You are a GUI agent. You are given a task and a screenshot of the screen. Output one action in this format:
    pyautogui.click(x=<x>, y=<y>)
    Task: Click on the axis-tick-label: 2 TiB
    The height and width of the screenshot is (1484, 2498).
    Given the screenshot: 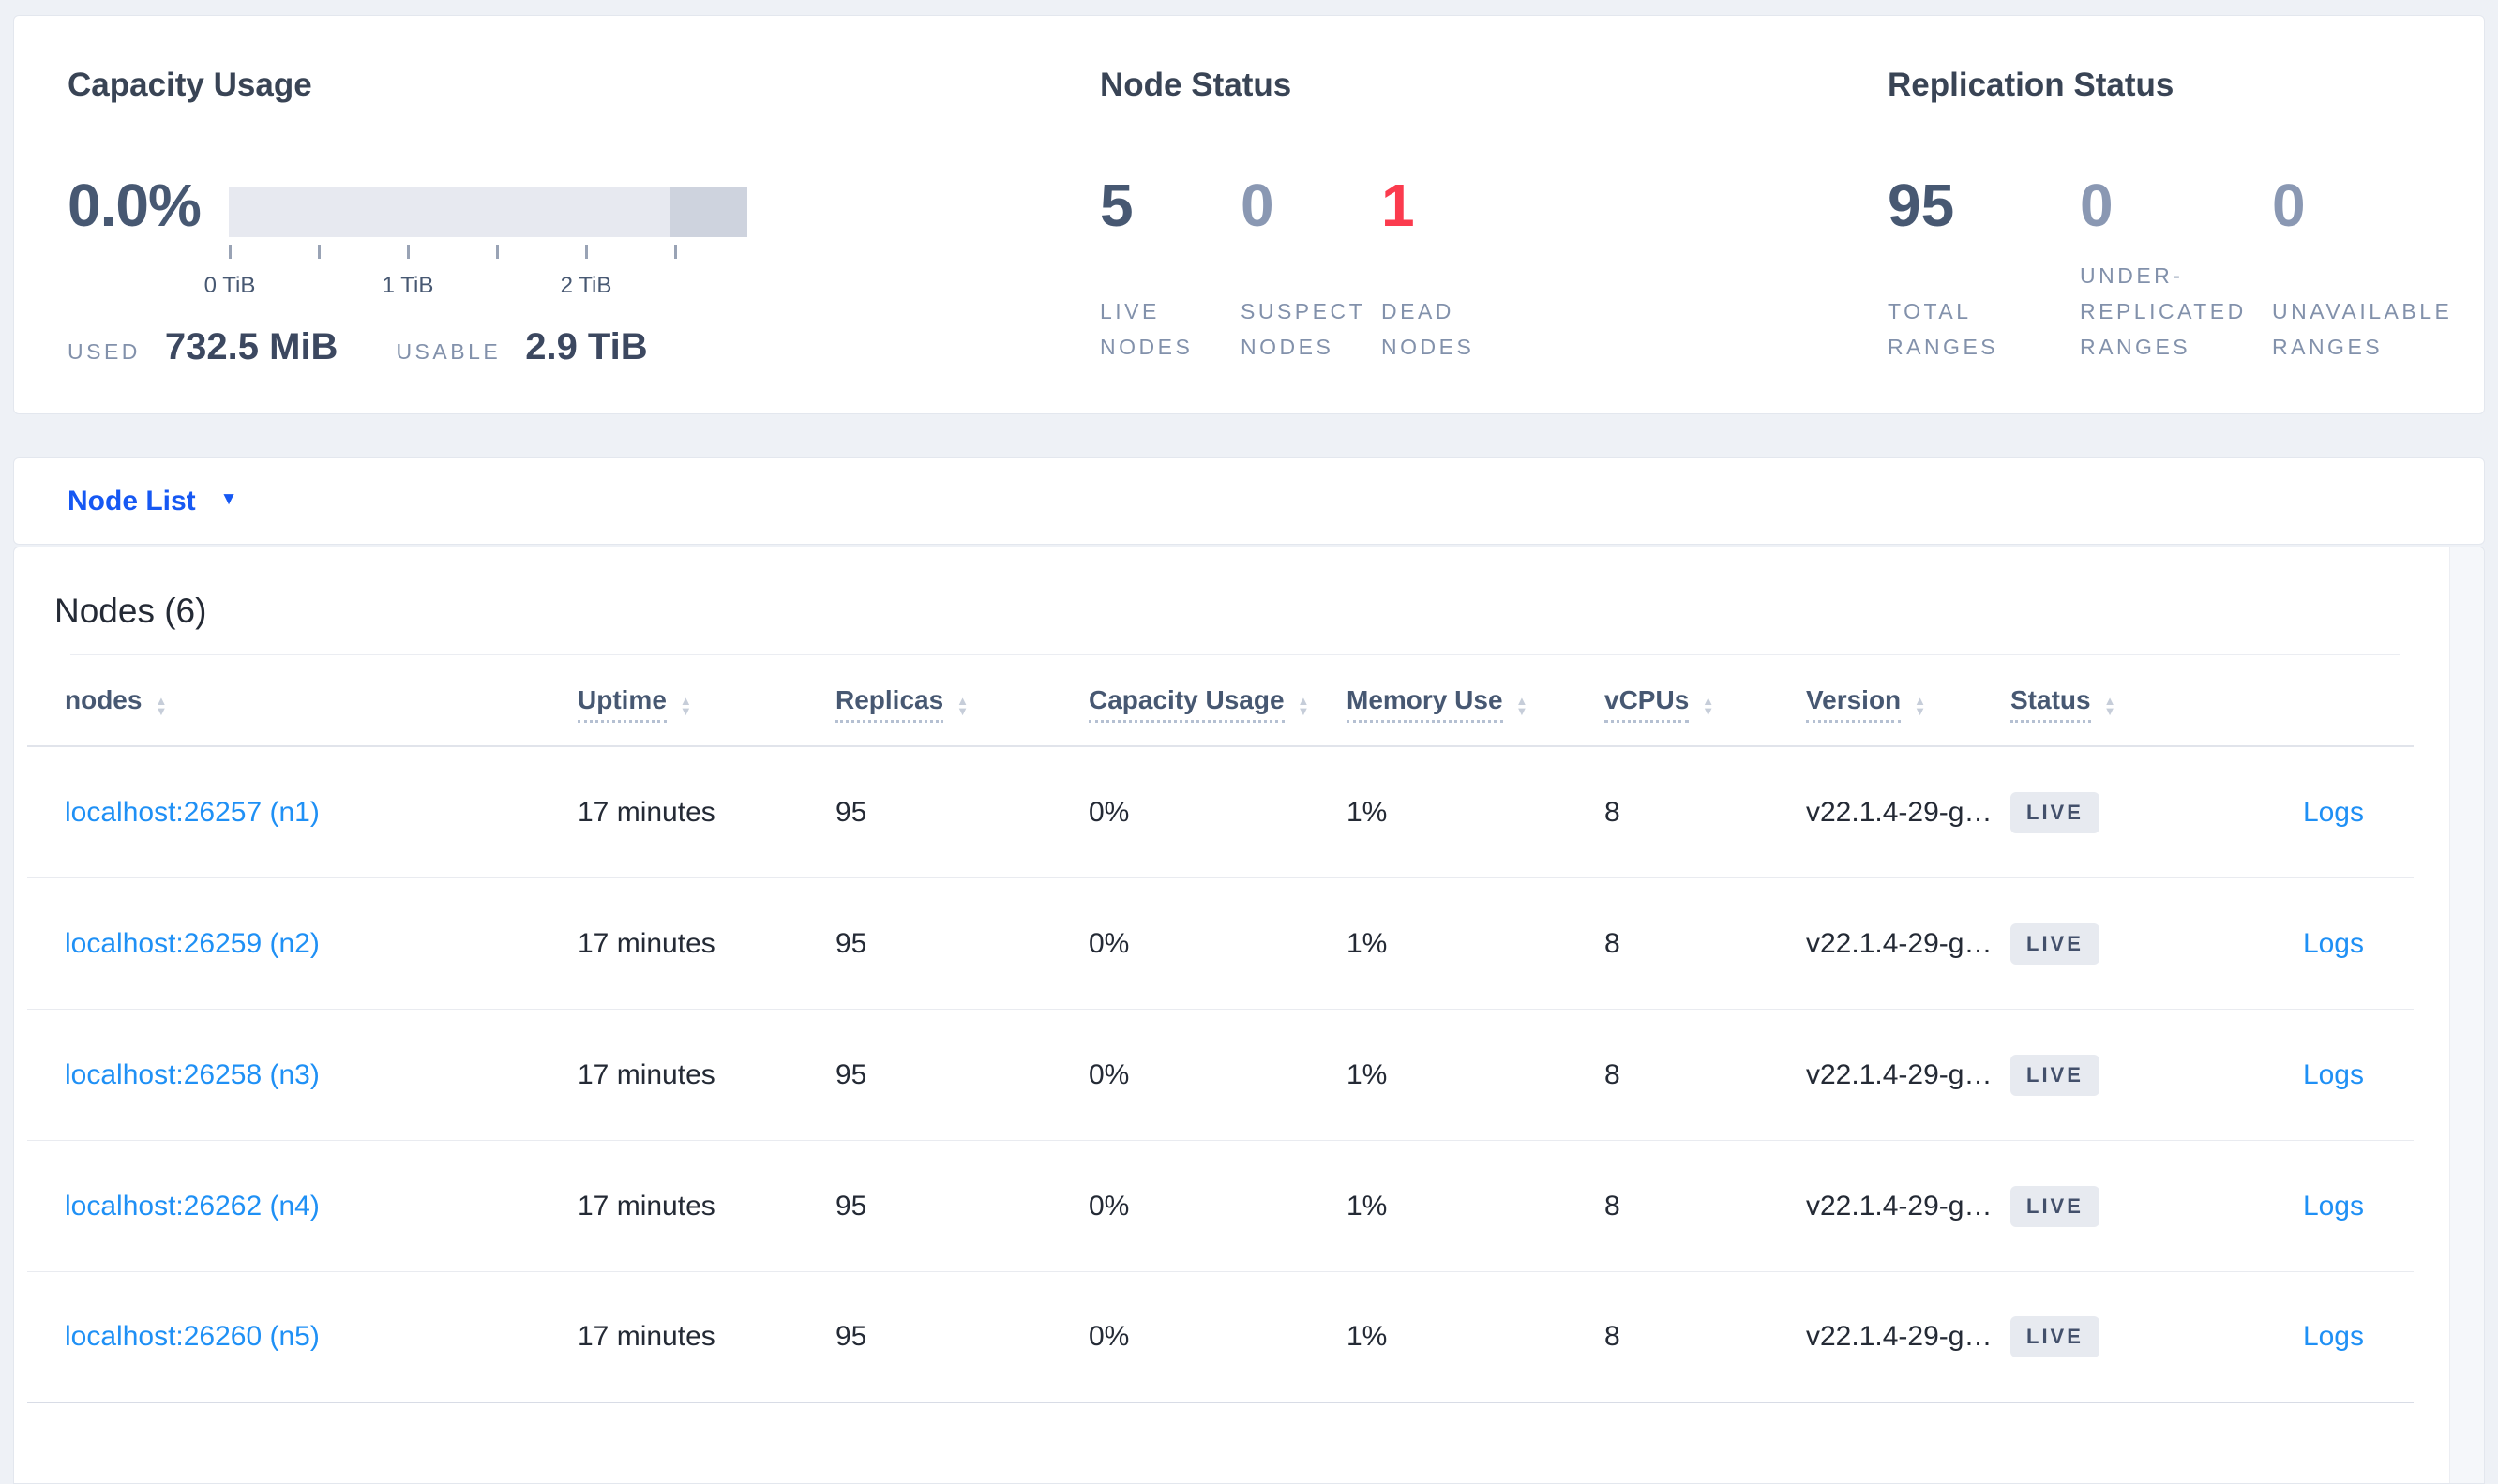 What is the action you would take?
    pyautogui.click(x=586, y=285)
    